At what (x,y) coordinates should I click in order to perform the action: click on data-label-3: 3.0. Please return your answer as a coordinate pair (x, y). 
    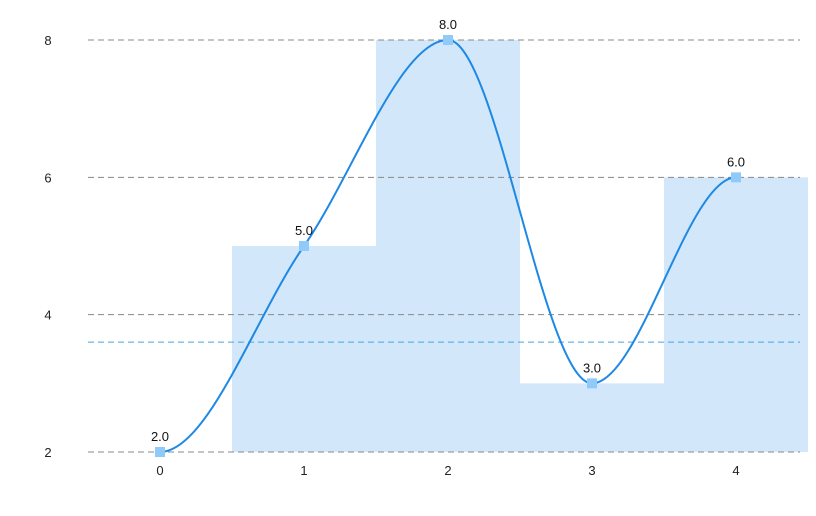
    Looking at the image, I should click on (592, 367).